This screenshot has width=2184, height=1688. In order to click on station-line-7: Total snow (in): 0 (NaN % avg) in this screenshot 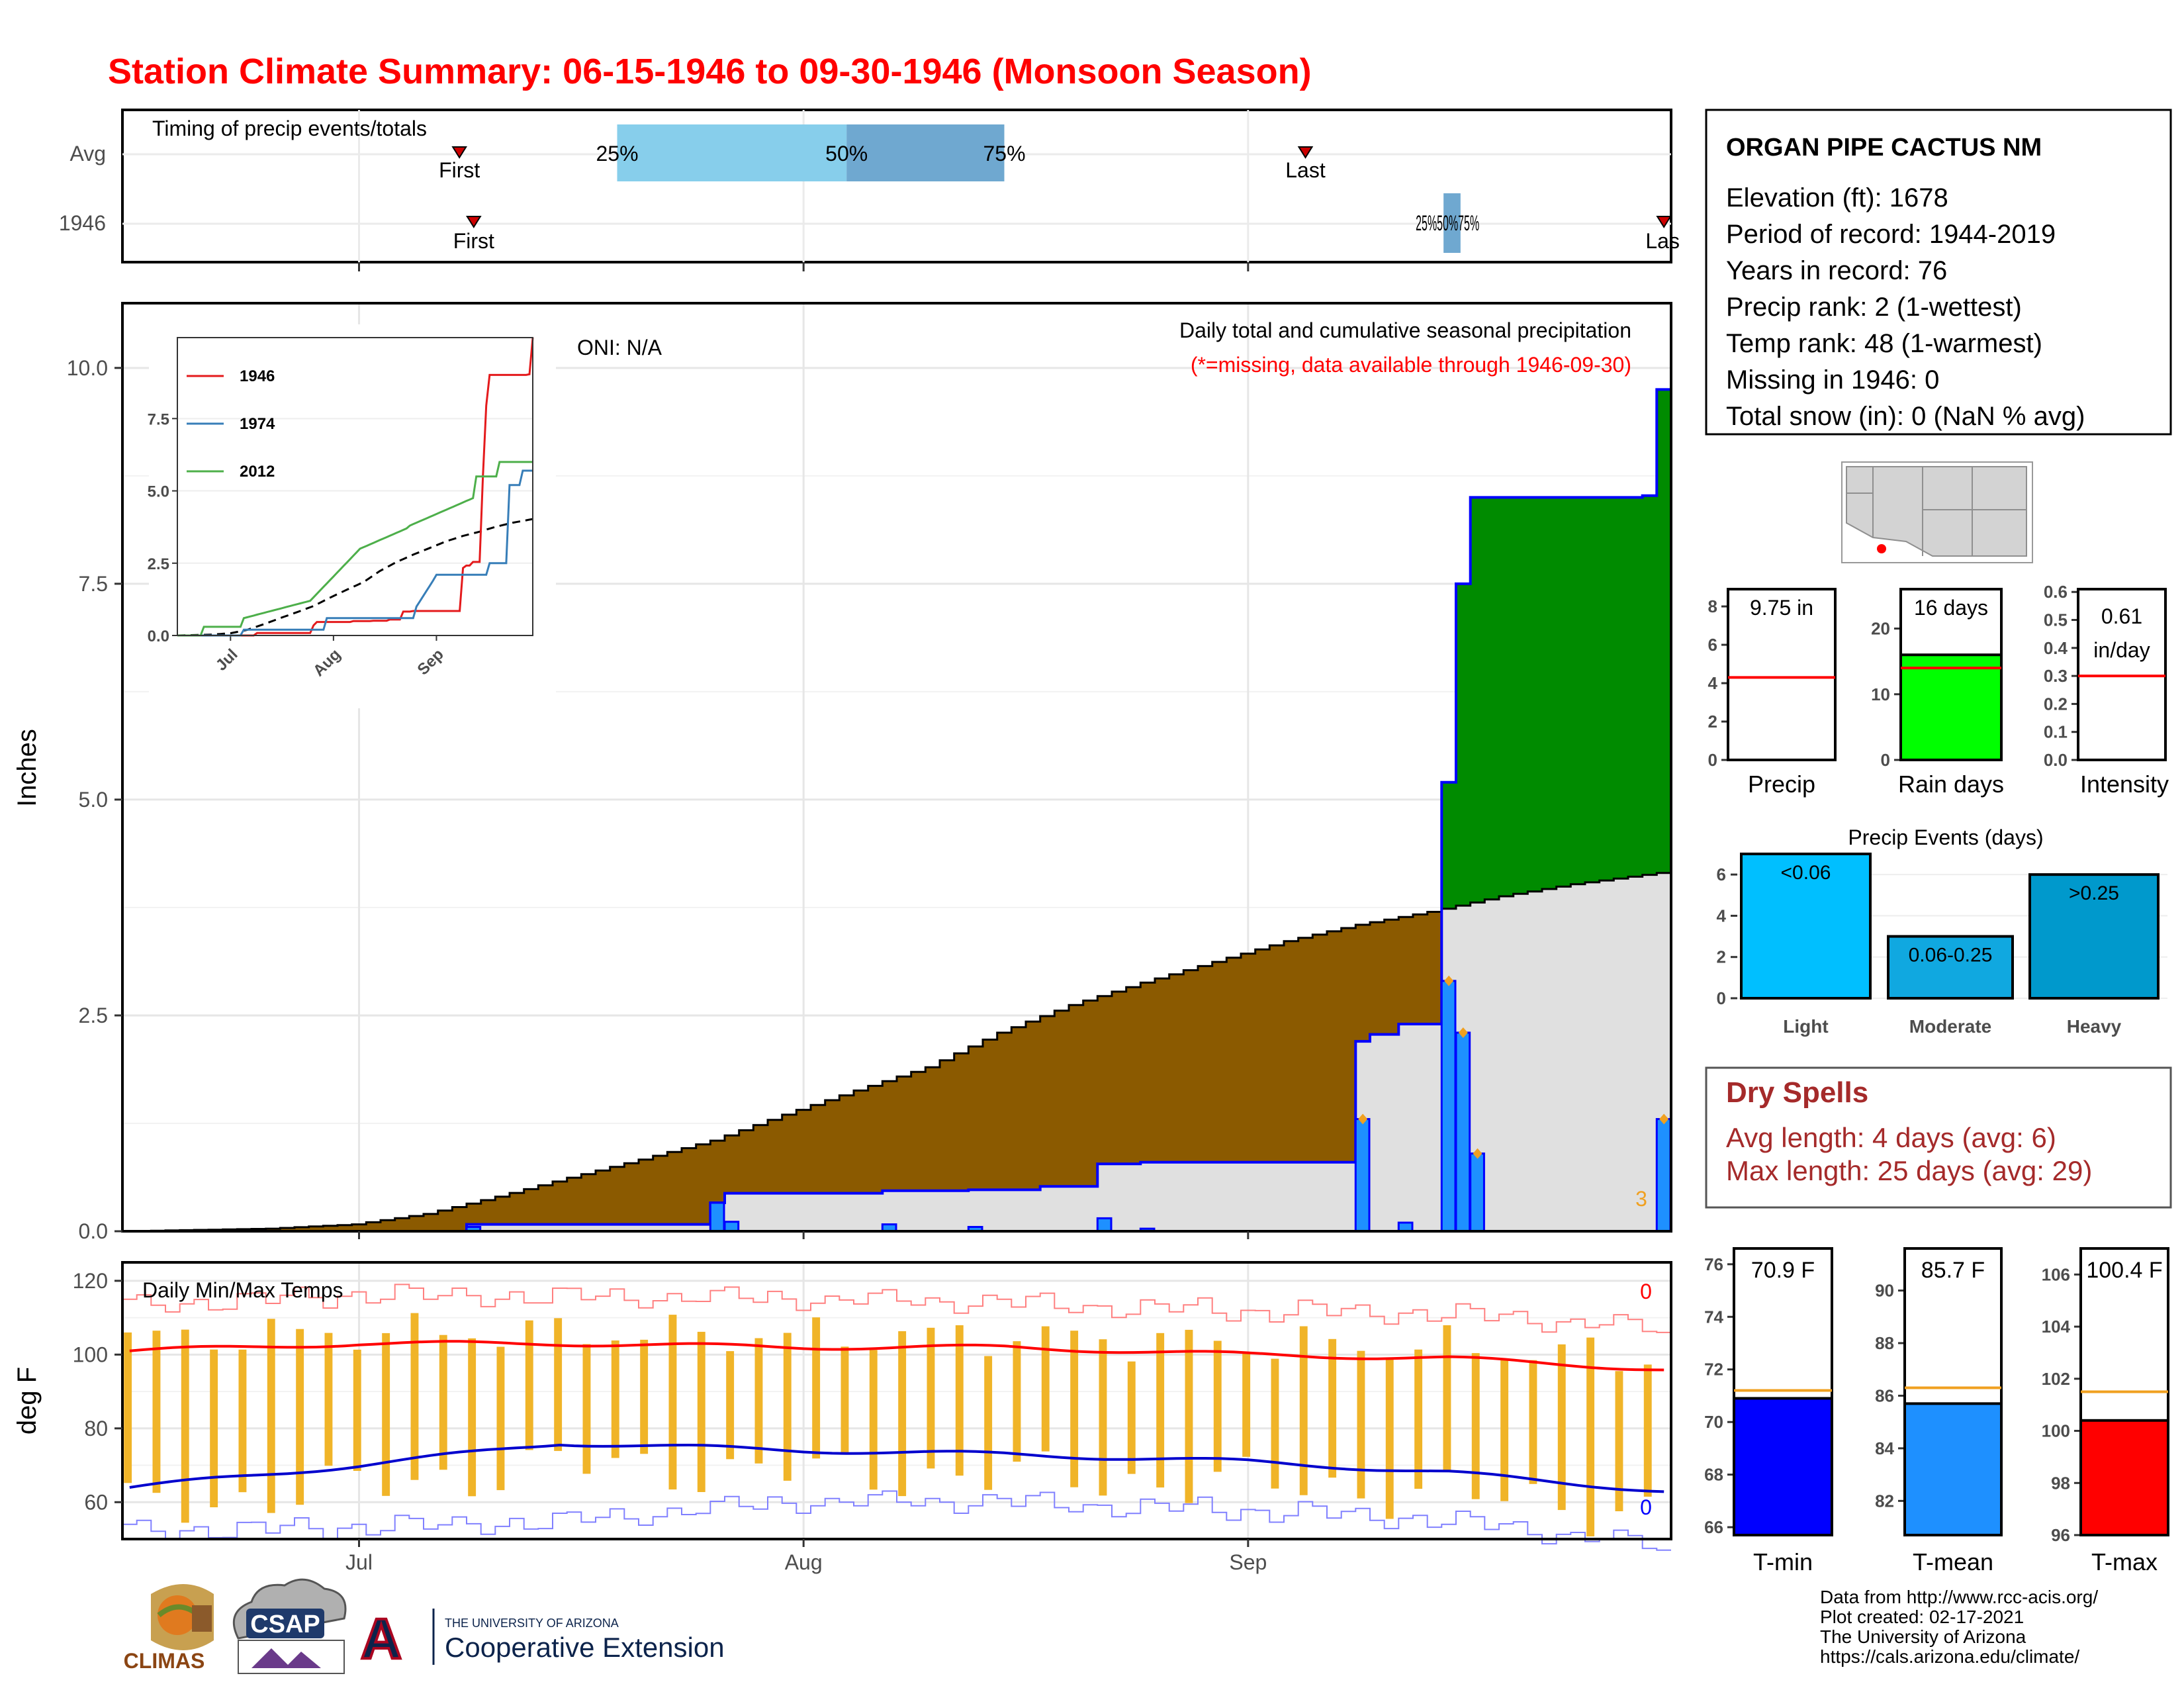, I will do `click(1905, 416)`.